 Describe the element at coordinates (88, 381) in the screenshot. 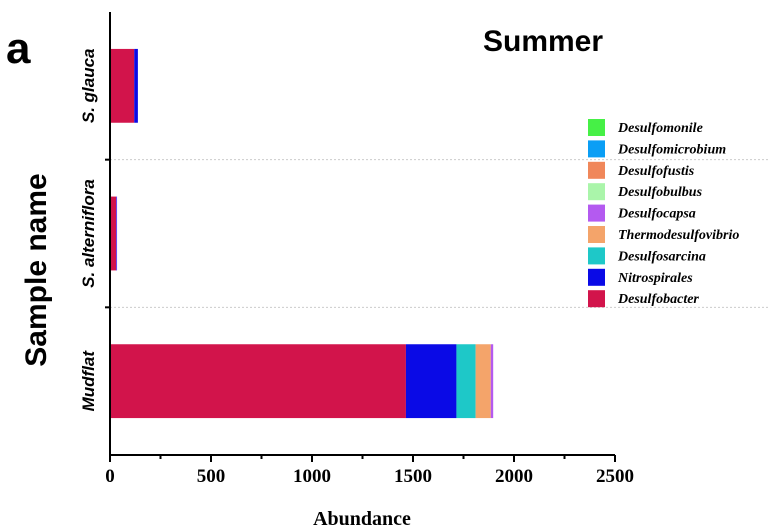

I see `y-category-label: Mudflat` at that location.